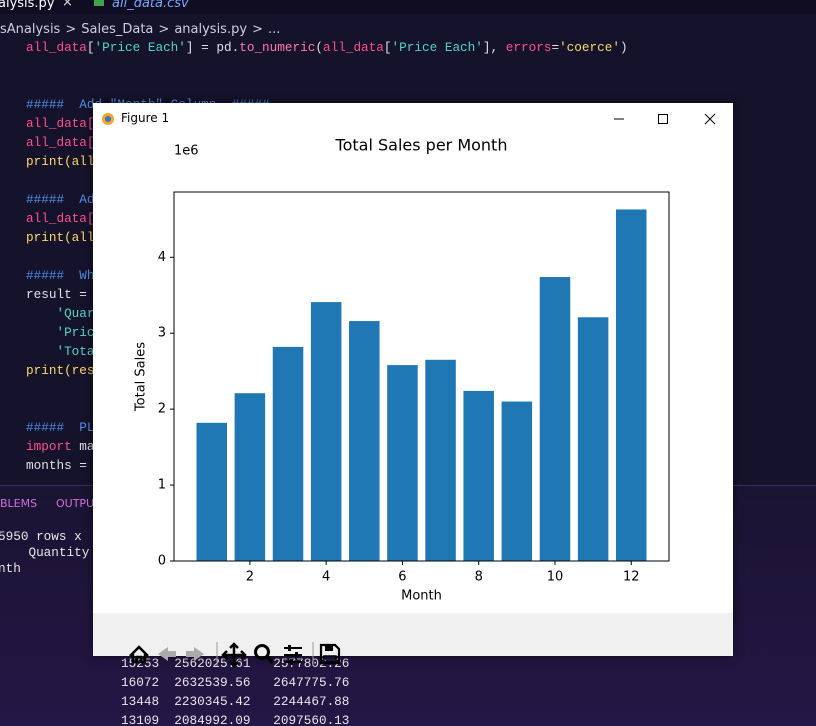 The image size is (816, 726). Describe the element at coordinates (623, 47) in the screenshot. I see `code-token: )` at that location.